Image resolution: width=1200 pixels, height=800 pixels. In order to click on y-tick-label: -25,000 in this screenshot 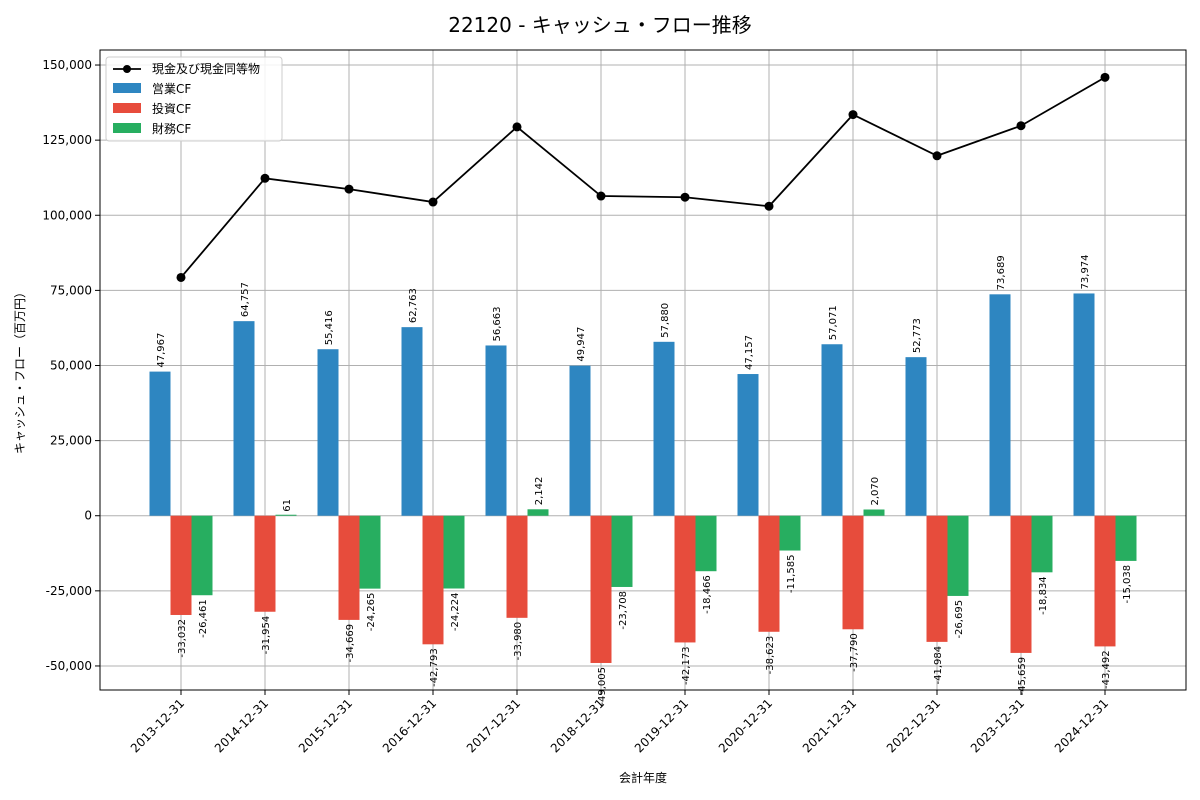, I will do `click(69, 591)`.